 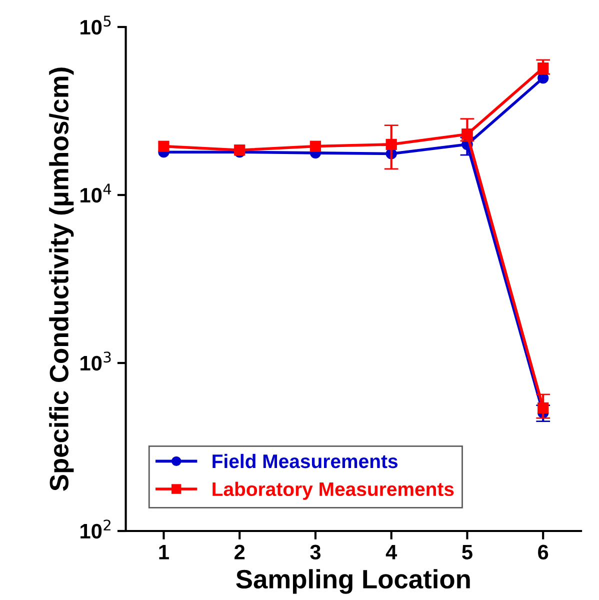 What do you see at coordinates (467, 552) in the screenshot?
I see `x-tick-label: 5` at bounding box center [467, 552].